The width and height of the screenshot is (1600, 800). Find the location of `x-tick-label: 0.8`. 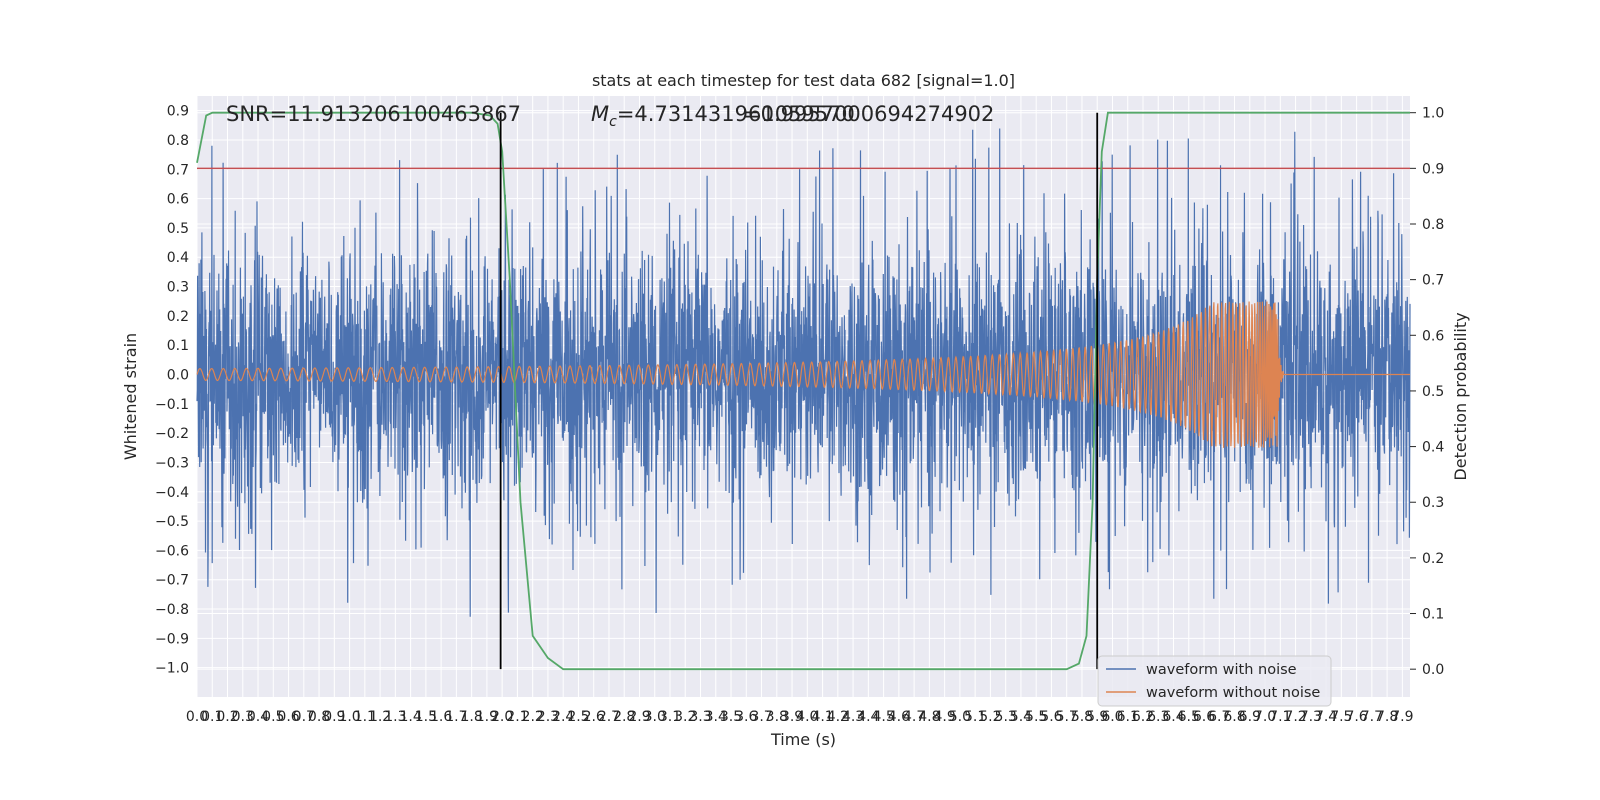

x-tick-label: 0.8 is located at coordinates (319, 717).